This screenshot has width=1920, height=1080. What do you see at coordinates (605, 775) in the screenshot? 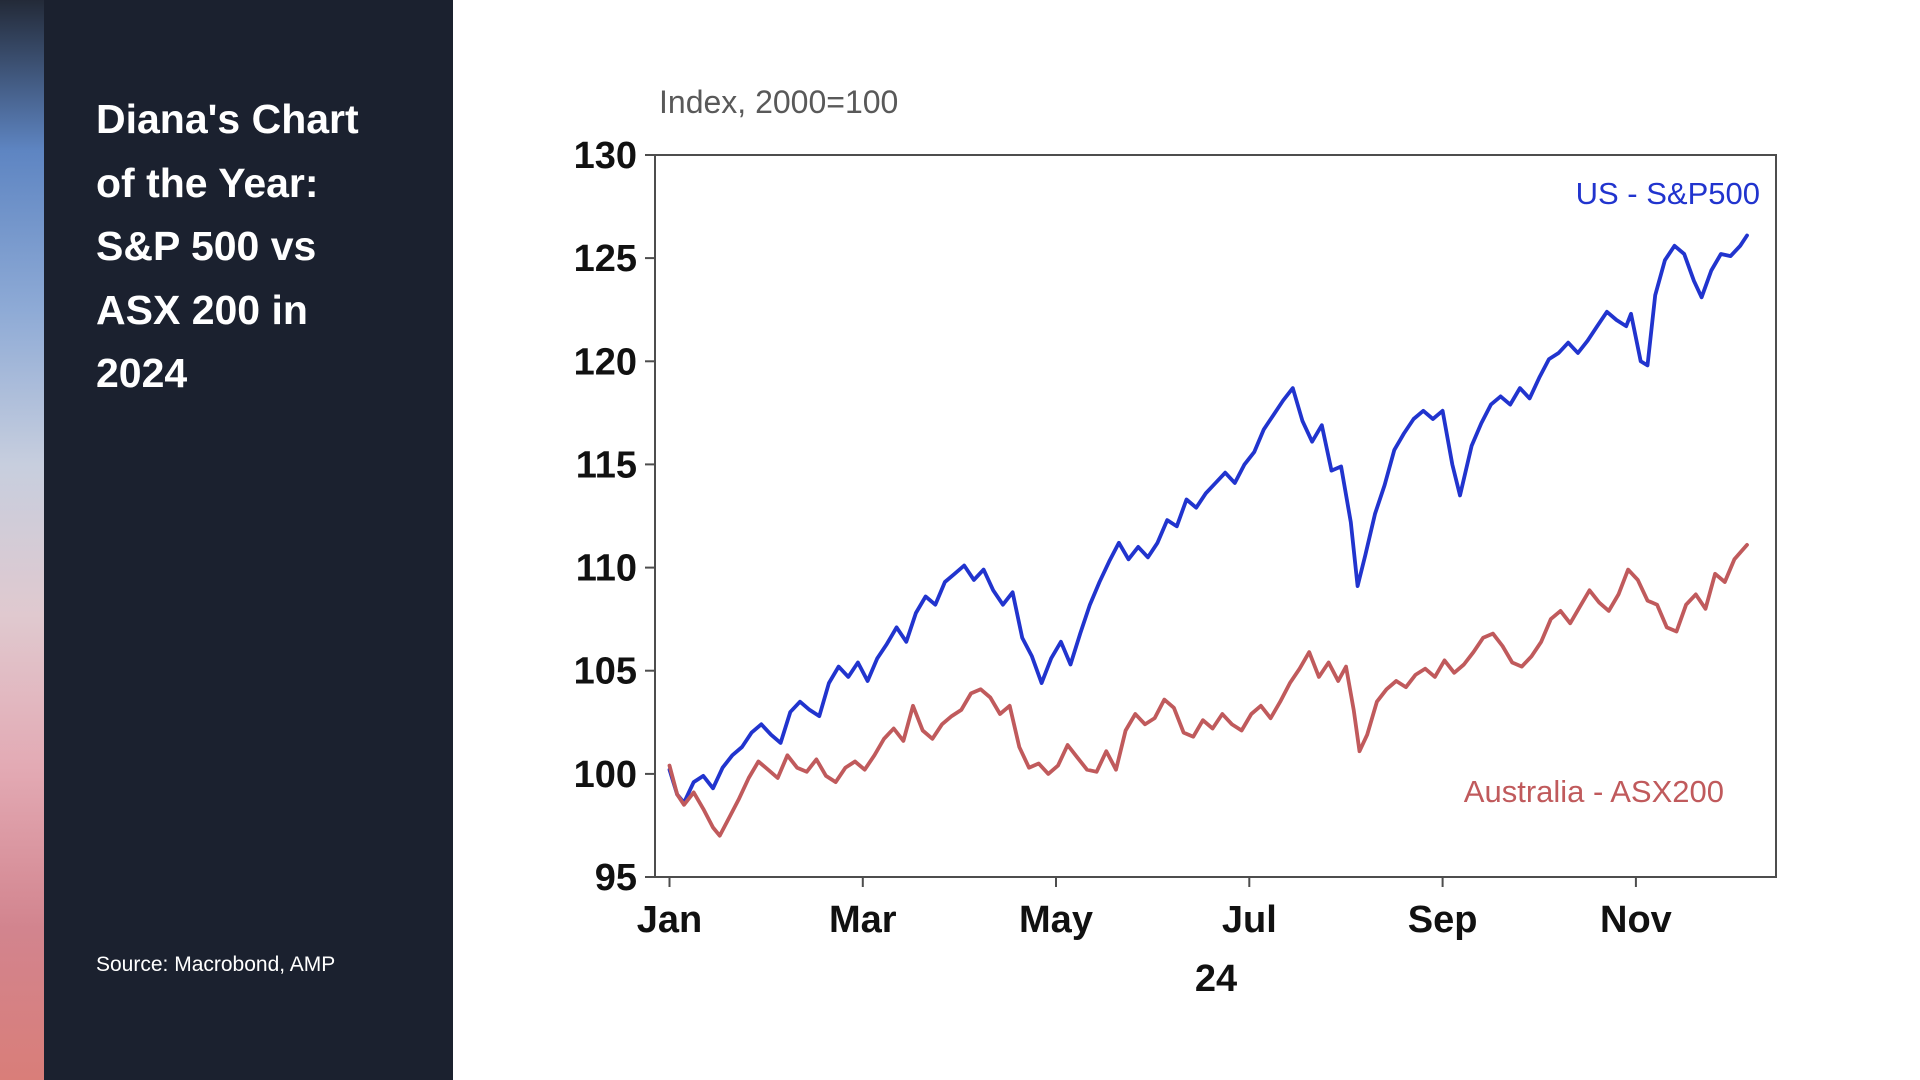
I see `y-tick-label: 100` at bounding box center [605, 775].